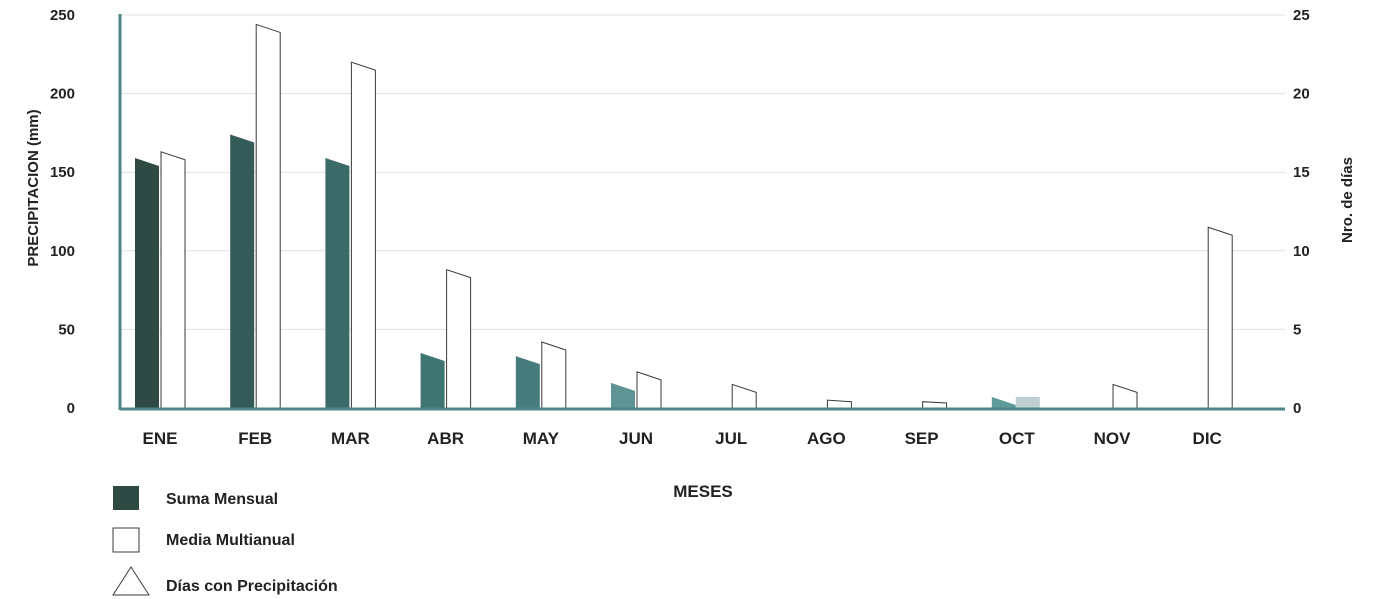 The height and width of the screenshot is (599, 1386). Describe the element at coordinates (62, 251) in the screenshot. I see `y-tick-label-100: 100` at that location.